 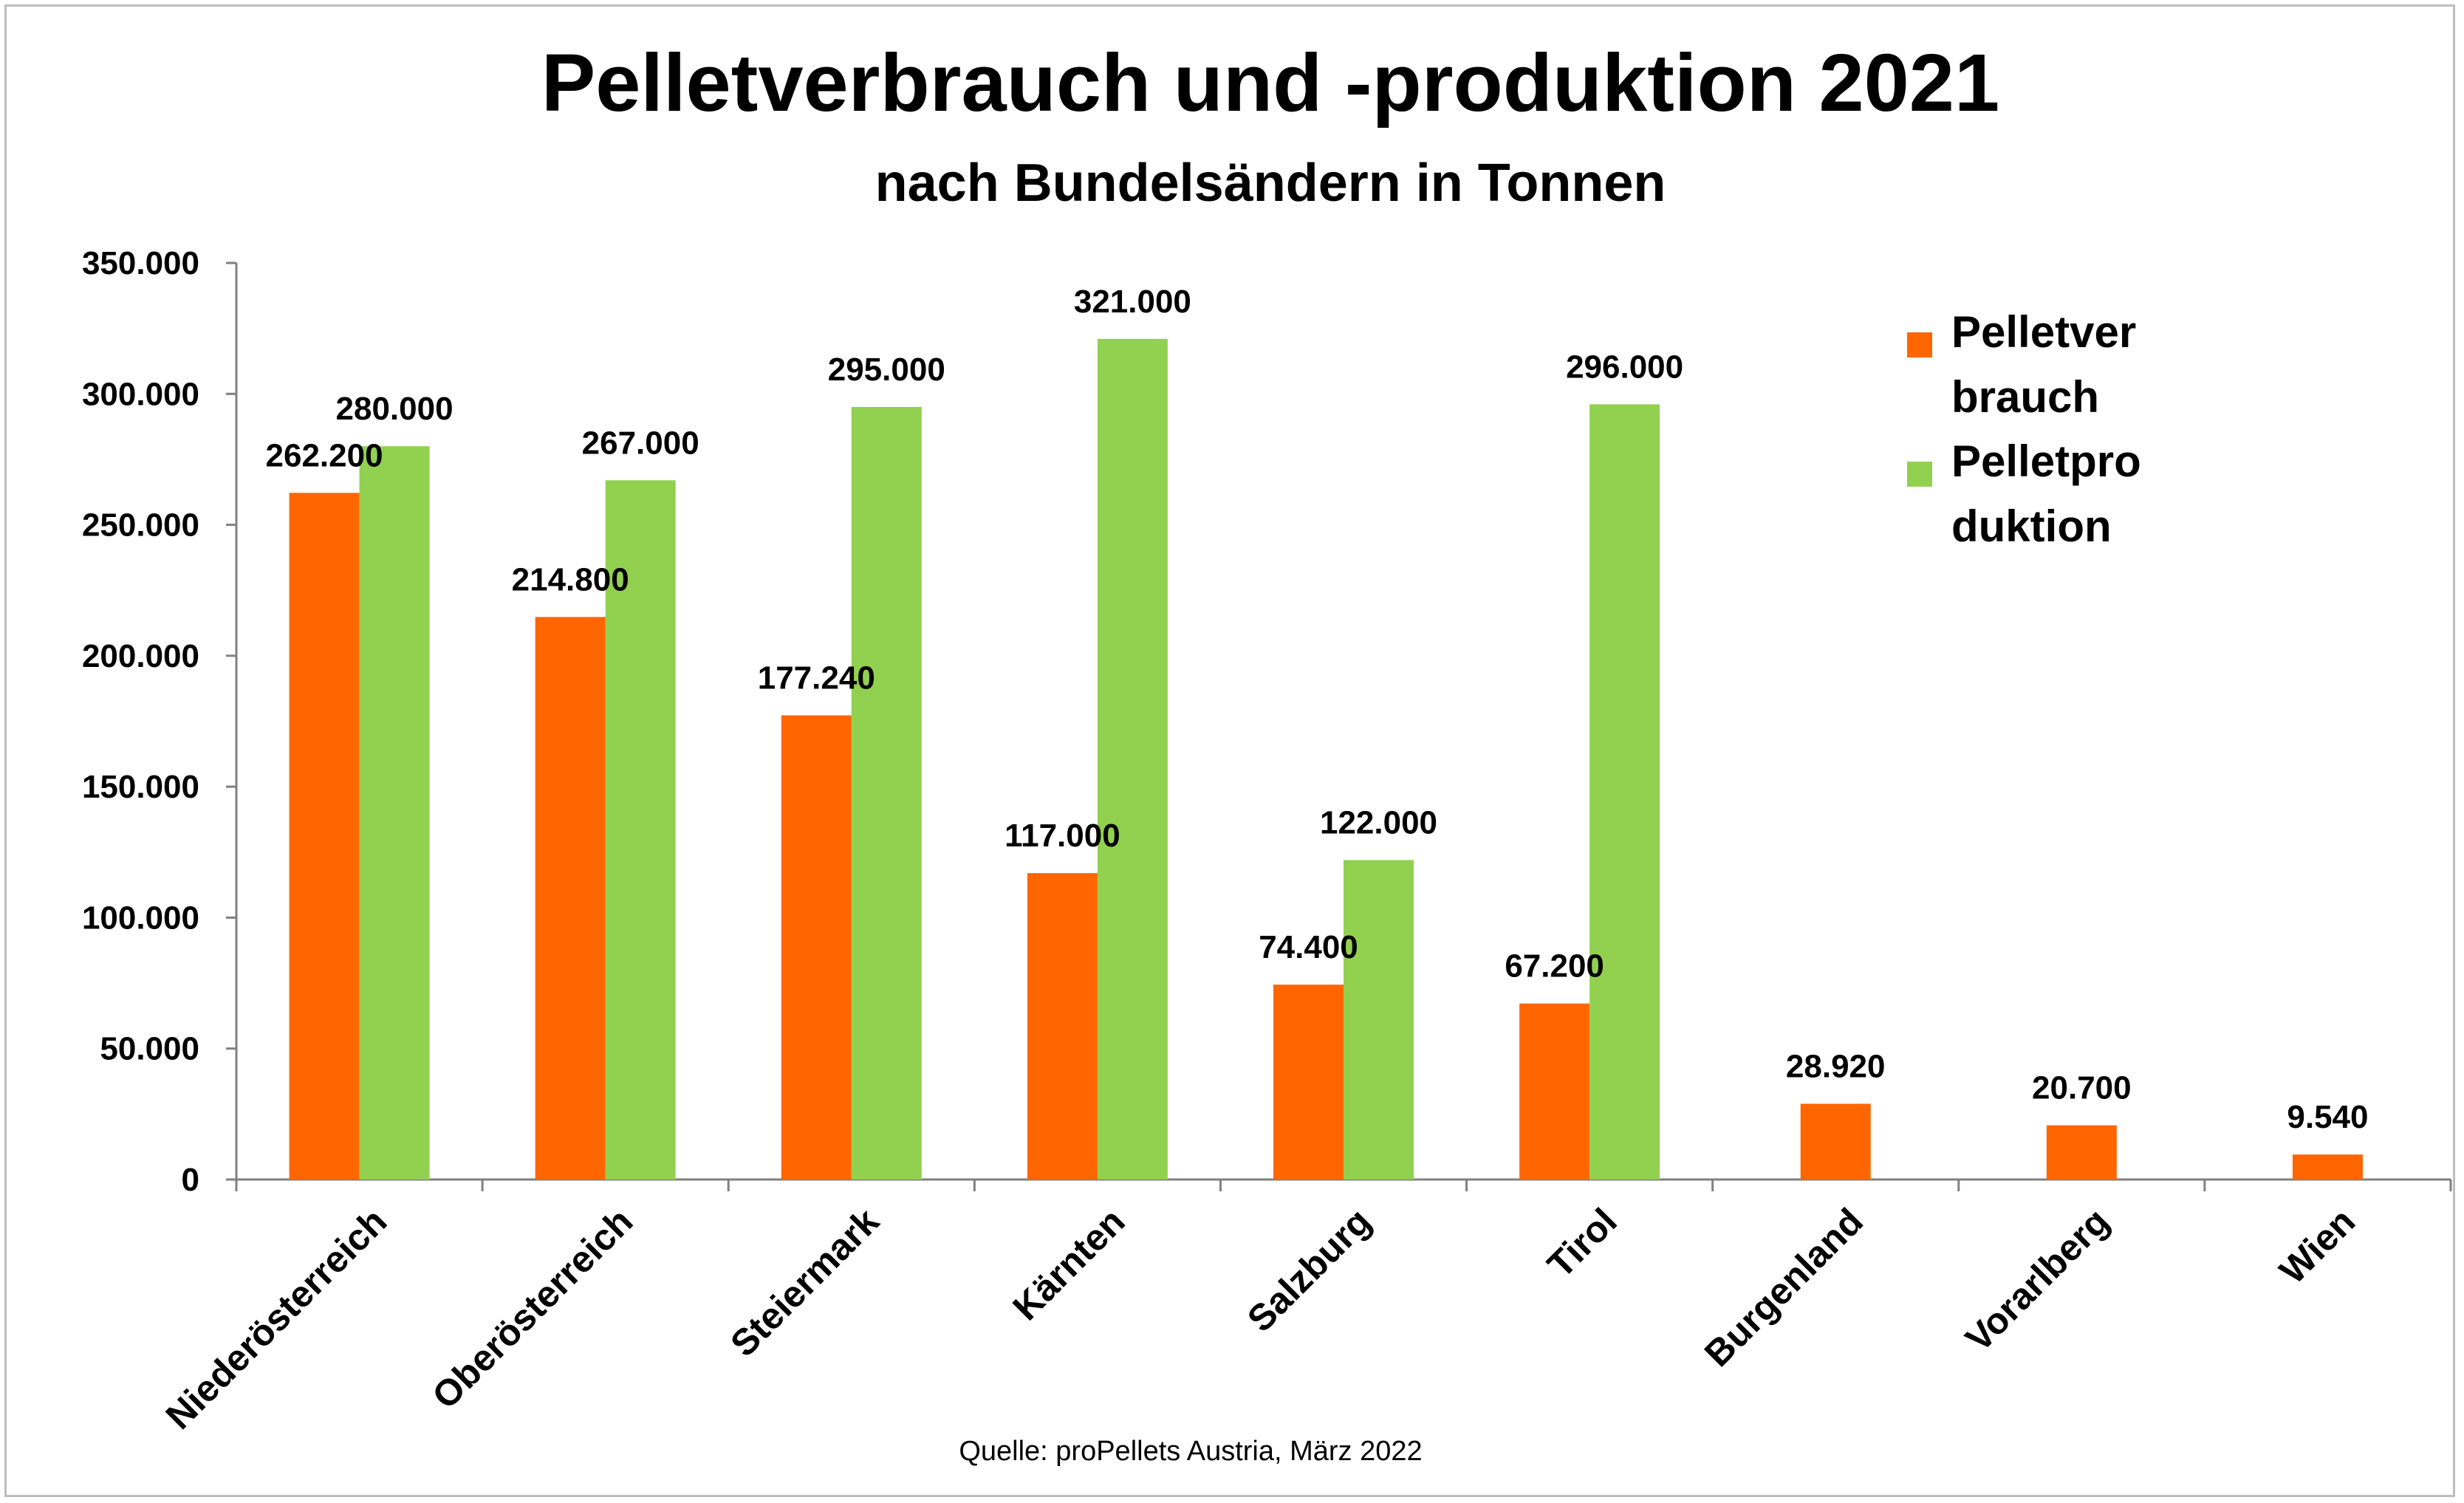 I want to click on x-tick-label: Oberösterreich, so click(x=532, y=1308).